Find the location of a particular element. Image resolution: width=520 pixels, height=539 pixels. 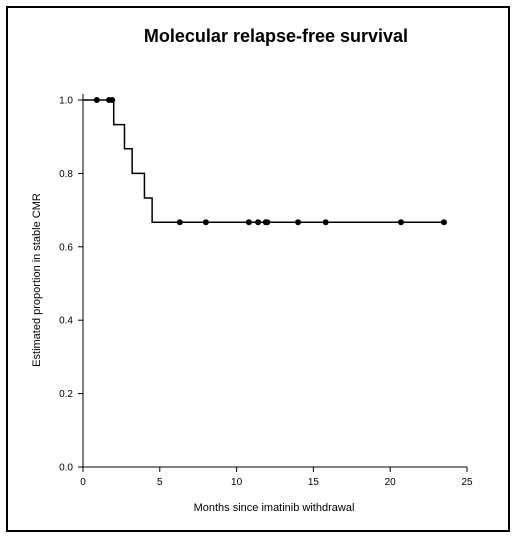

x-tick-label: 20 is located at coordinates (391, 482).